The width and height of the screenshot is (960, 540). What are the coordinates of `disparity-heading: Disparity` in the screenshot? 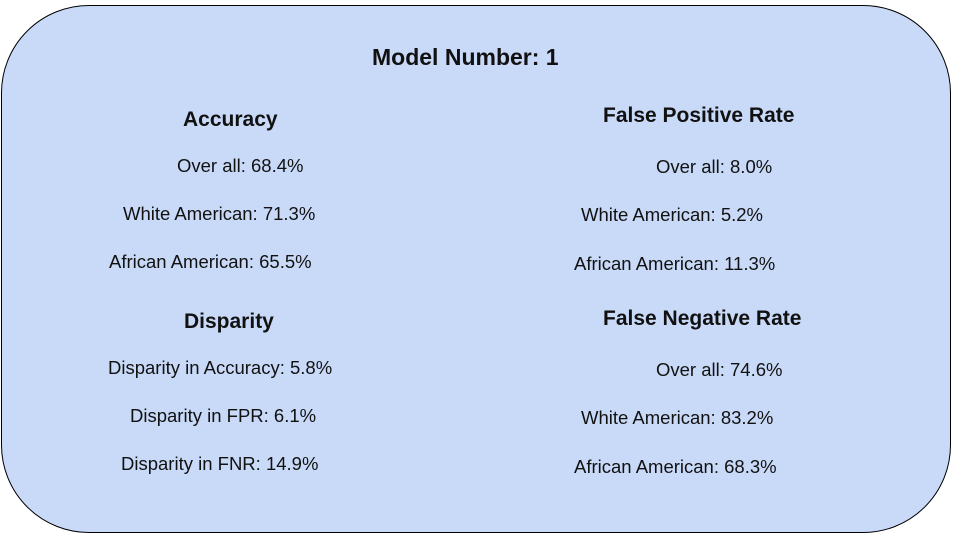 It's located at (229, 321).